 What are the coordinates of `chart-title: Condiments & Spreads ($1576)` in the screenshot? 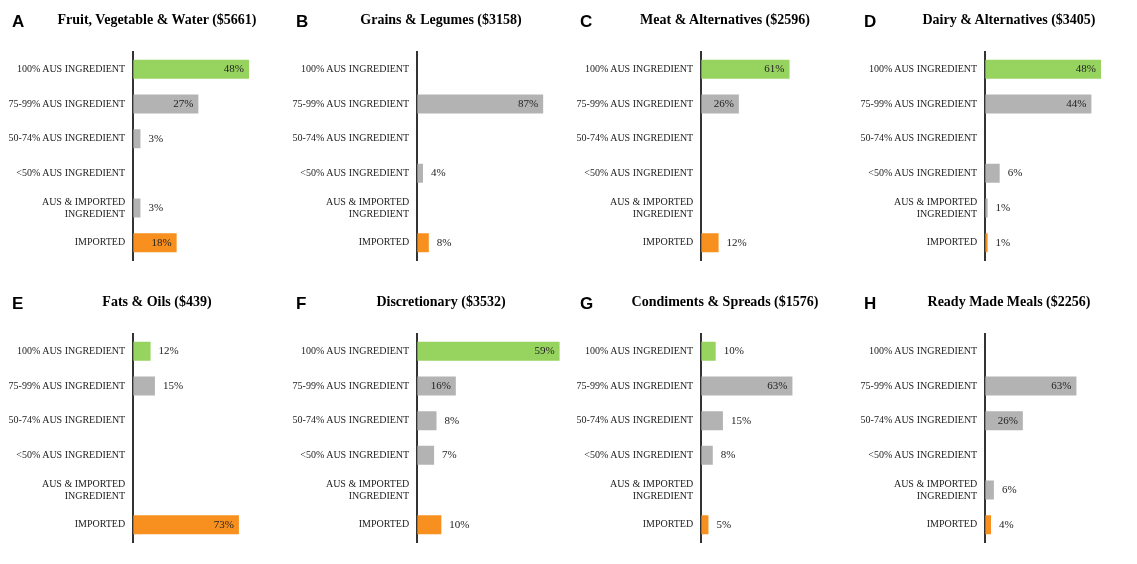 It's located at (725, 302).